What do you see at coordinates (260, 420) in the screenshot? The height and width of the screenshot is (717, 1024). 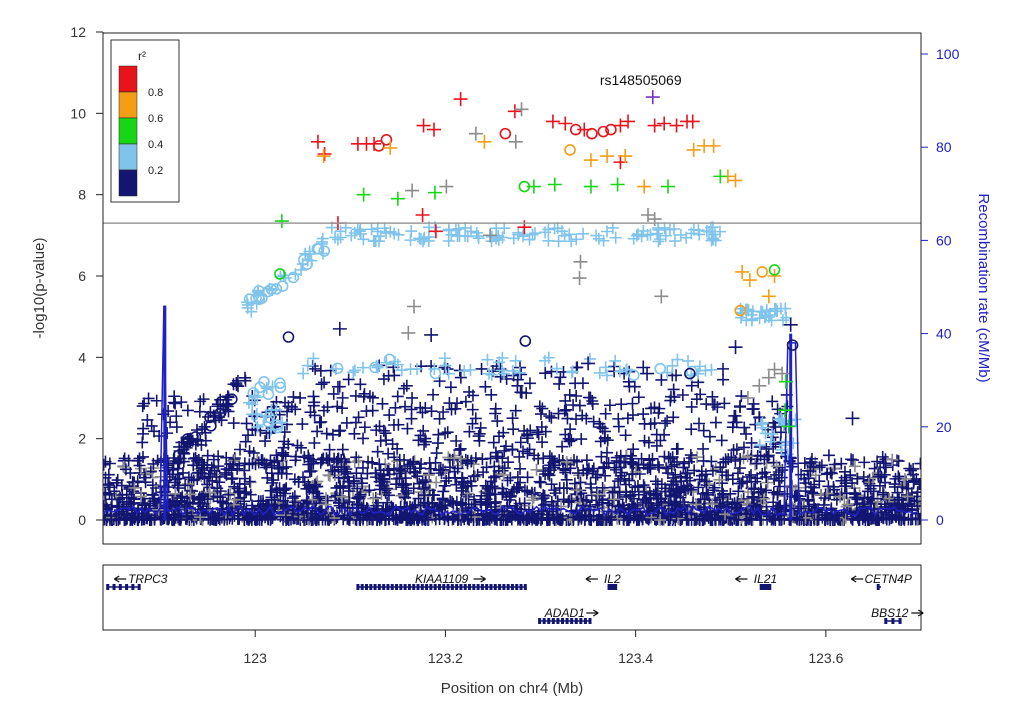 I see `6` at bounding box center [260, 420].